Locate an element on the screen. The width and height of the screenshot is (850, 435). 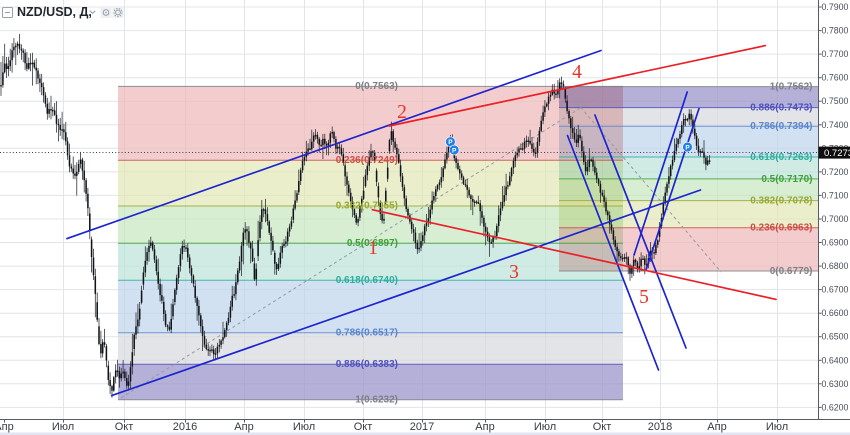
svg-text: 0.382(0.7078) is located at coordinates (781, 201).